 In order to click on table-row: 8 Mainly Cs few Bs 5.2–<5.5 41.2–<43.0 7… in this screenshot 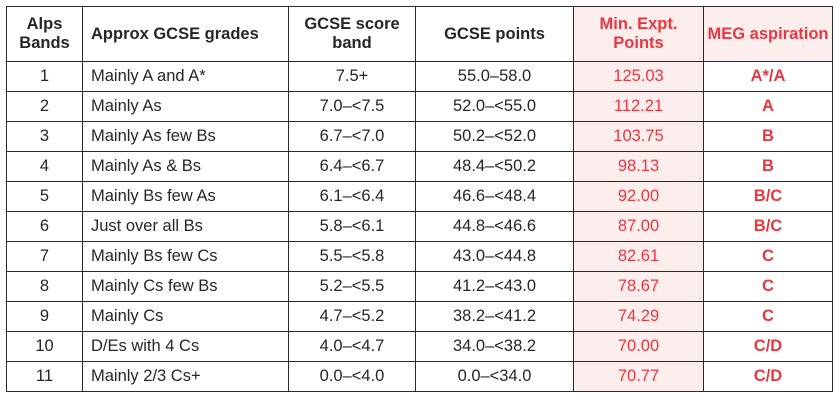, I will do `click(419, 286)`.